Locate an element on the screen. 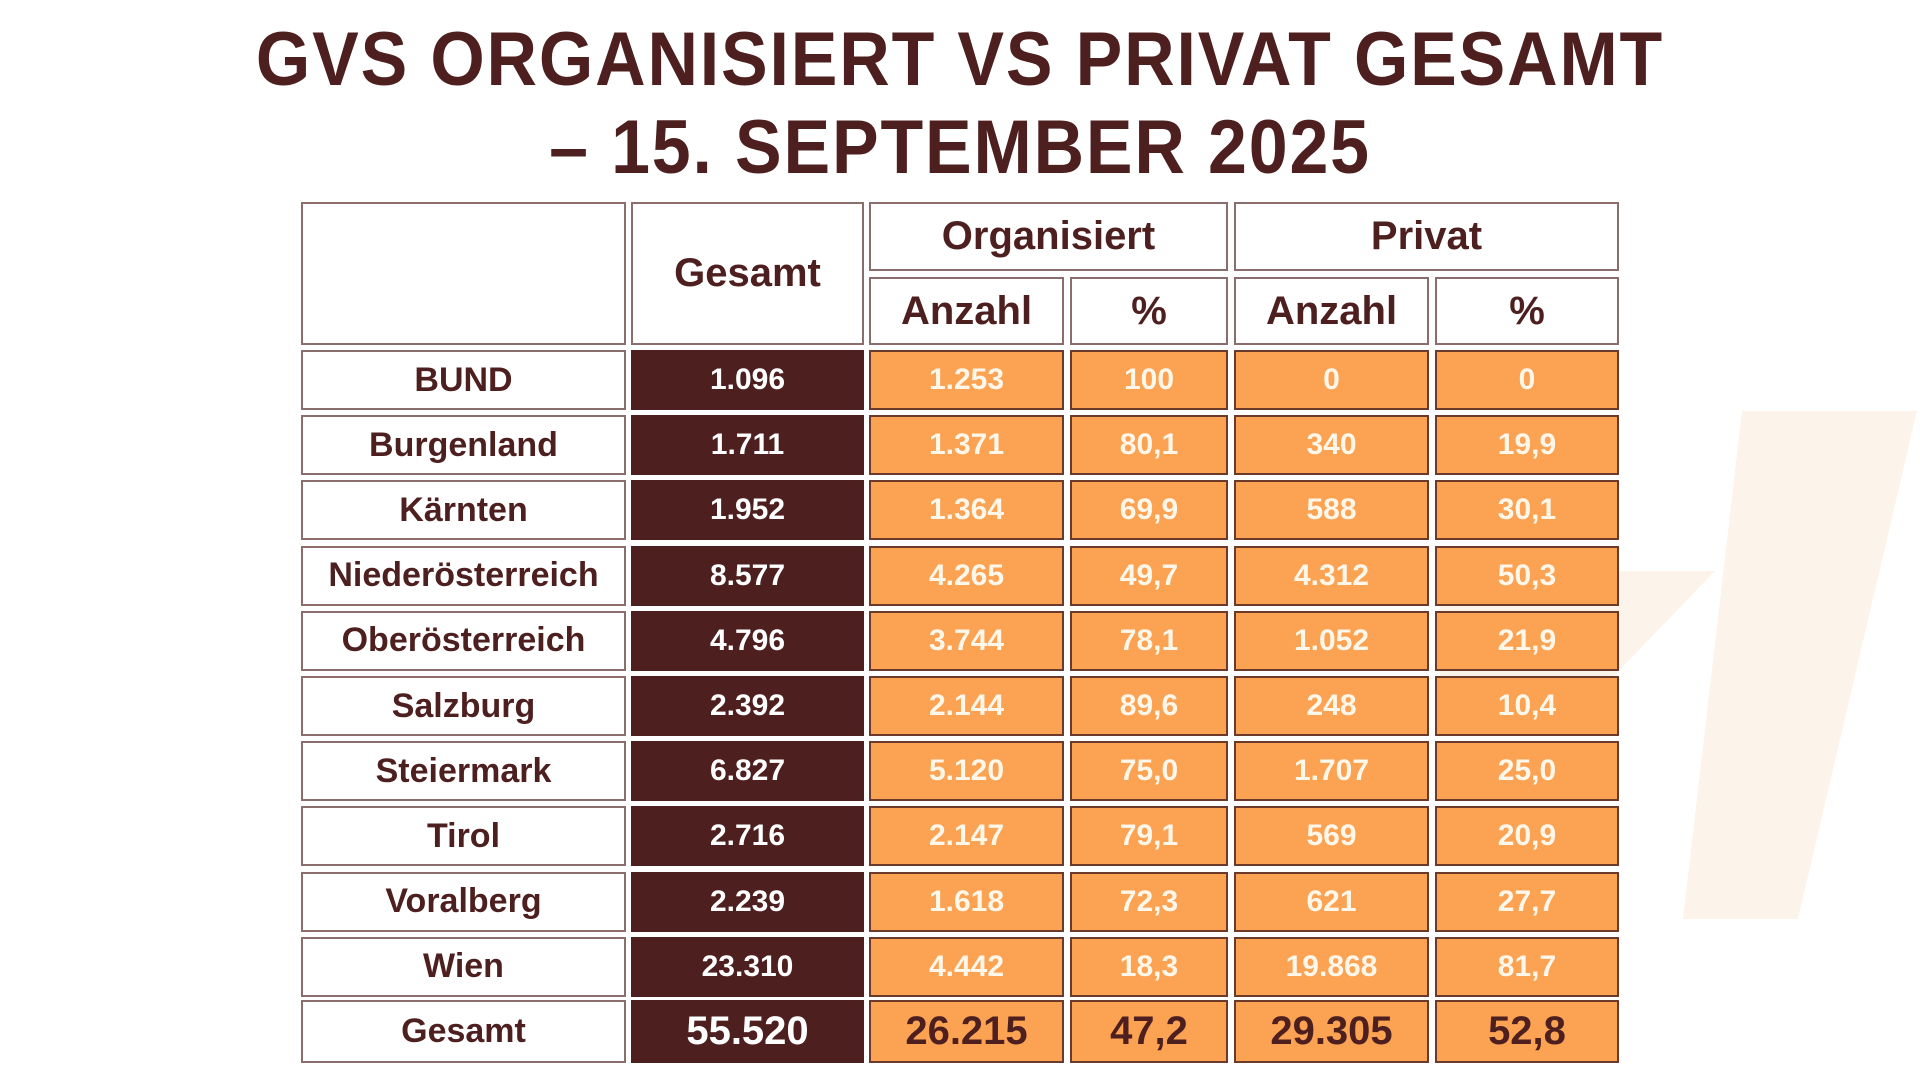  row-name-cell: Tirol is located at coordinates (463, 836).